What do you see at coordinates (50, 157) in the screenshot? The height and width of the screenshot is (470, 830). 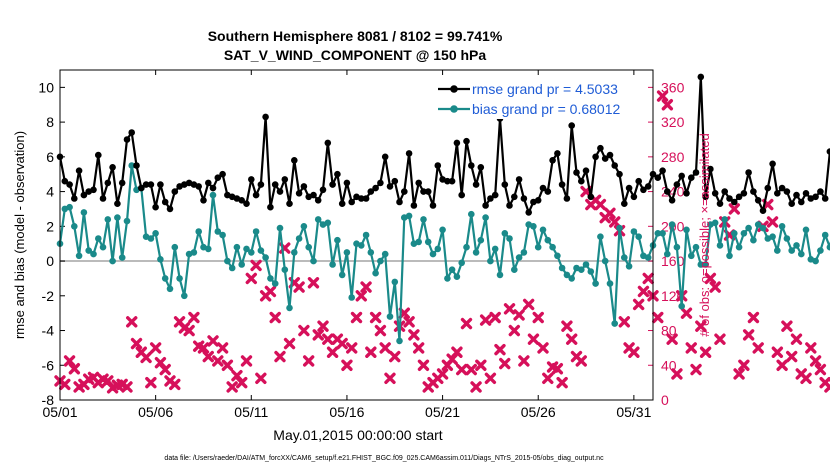 I see `y-left-tick-label: 6` at bounding box center [50, 157].